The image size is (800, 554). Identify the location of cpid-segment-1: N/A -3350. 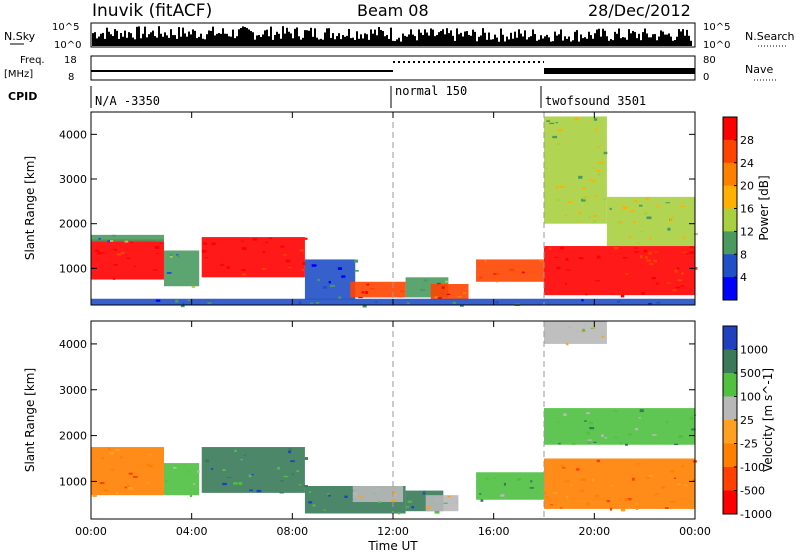
(127, 101).